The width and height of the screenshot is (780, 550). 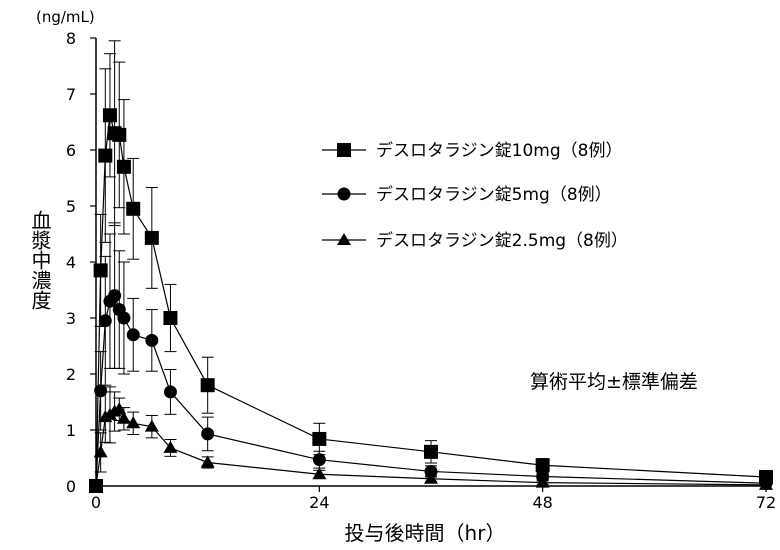 I want to click on y-unit-label: (ng/mL), so click(x=65, y=17).